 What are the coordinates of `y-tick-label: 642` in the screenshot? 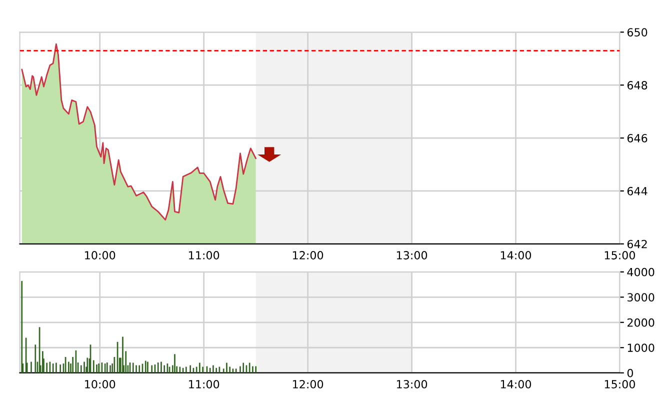 It's located at (637, 244).